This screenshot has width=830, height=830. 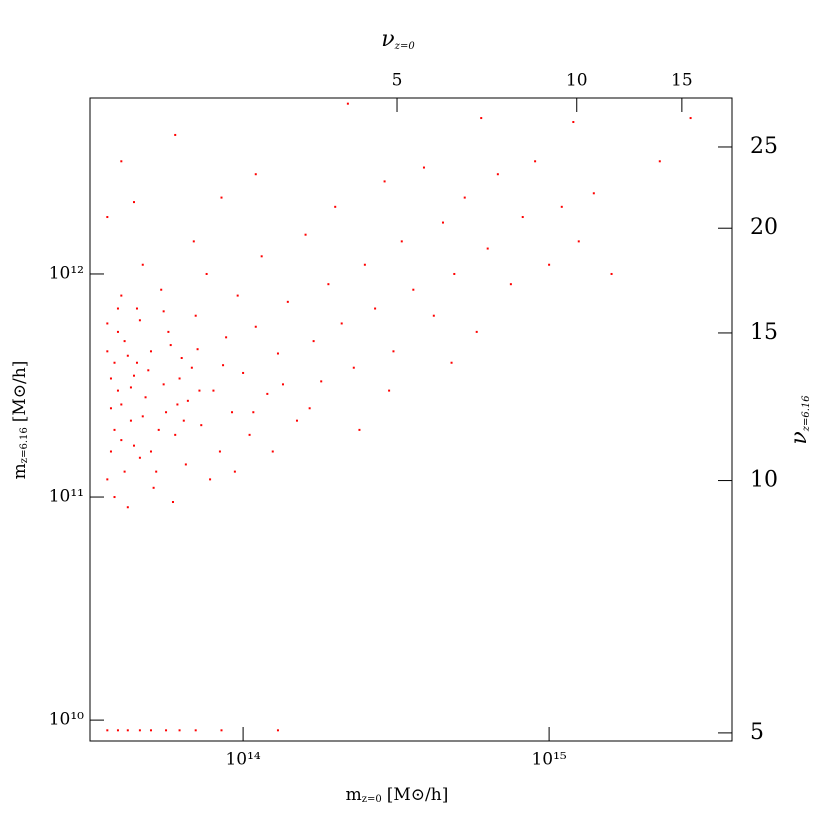 I want to click on x-label-sub: z=0, so click(x=372, y=799).